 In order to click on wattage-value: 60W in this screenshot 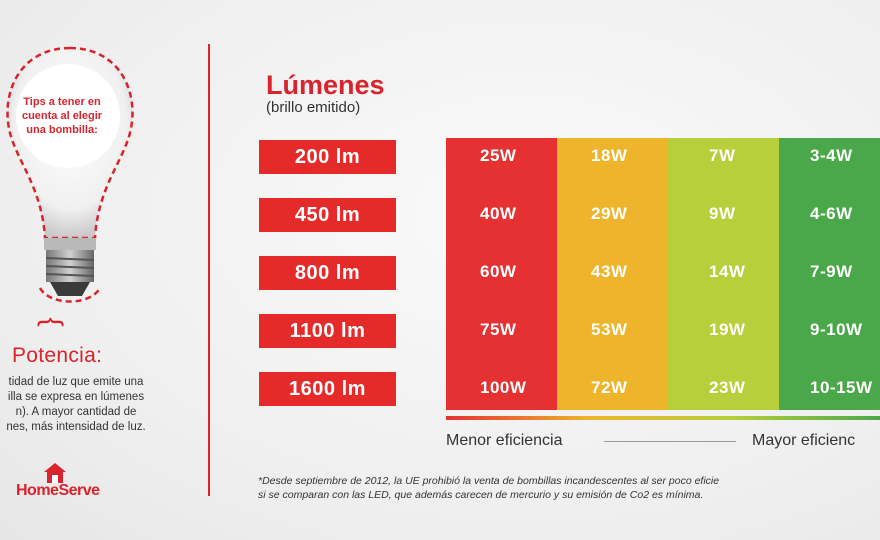, I will do `click(498, 271)`.